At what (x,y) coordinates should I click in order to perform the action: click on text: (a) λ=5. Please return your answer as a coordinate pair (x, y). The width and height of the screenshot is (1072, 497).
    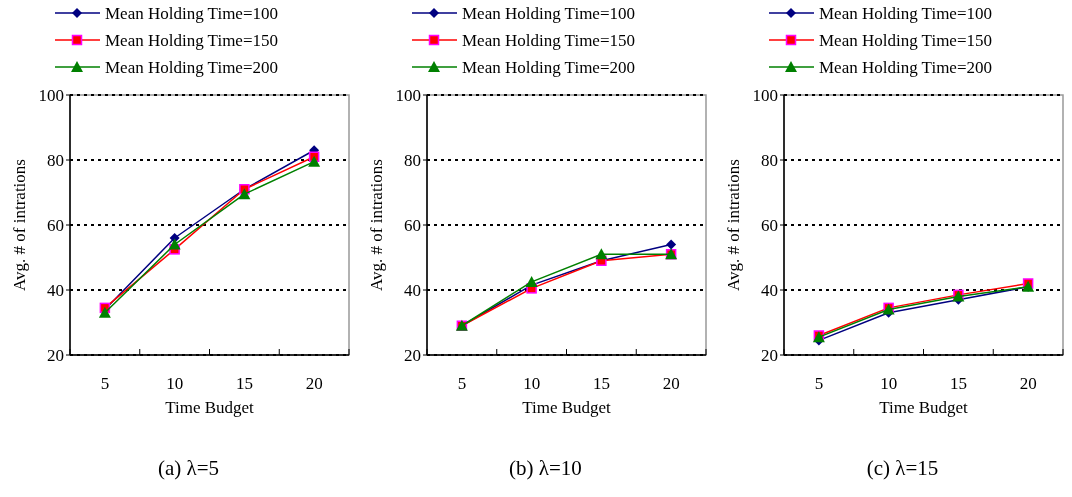
    Looking at the image, I should click on (188, 468).